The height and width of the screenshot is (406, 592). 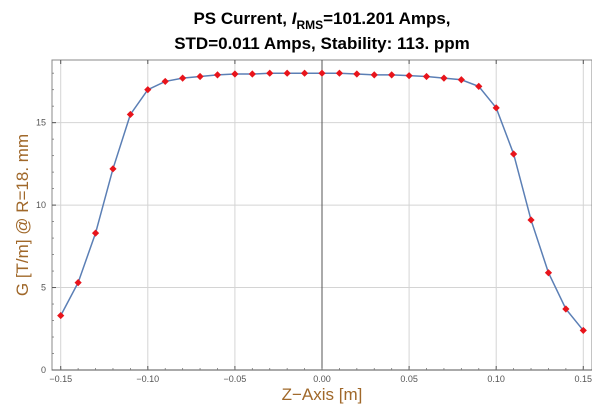 I want to click on title-subscript: RMS, so click(x=309, y=25).